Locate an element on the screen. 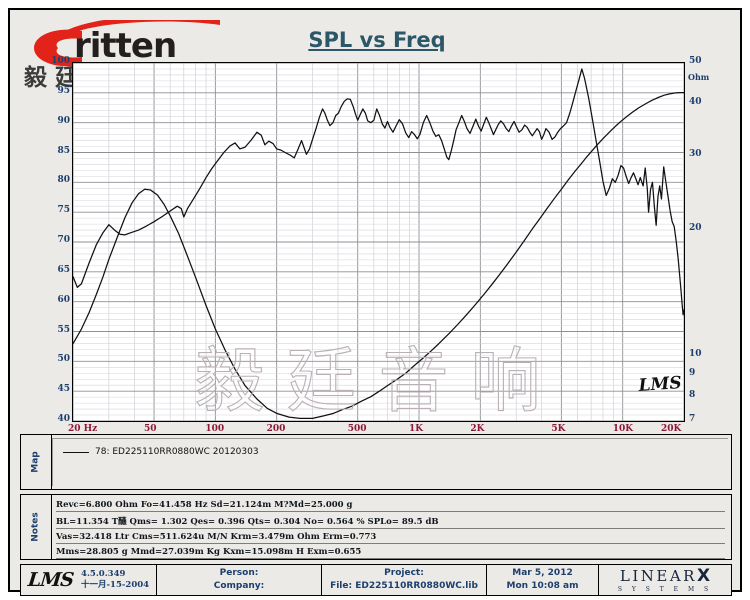 This screenshot has width=750, height=600. map-tab: Map is located at coordinates (36, 462).